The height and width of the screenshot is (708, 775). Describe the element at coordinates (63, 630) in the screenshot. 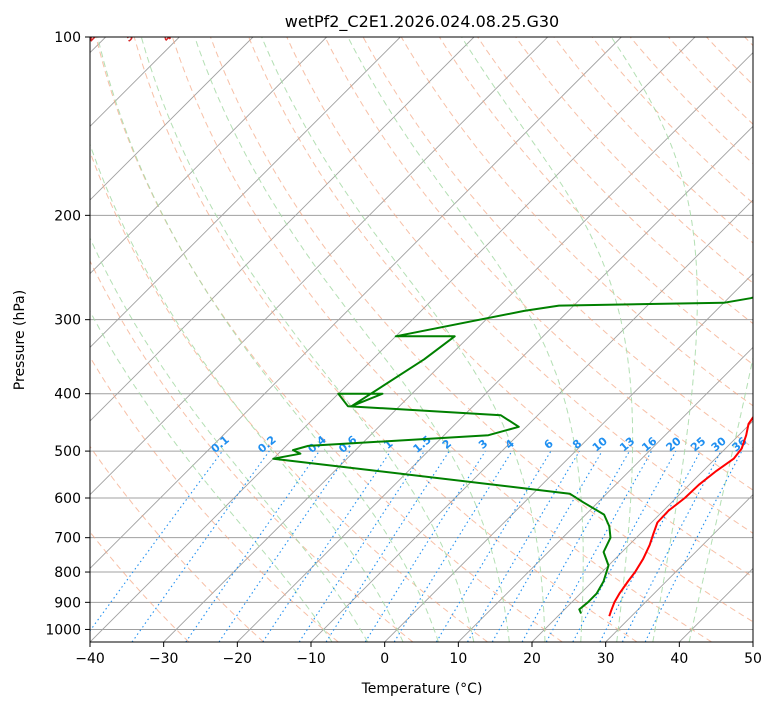

I see `y-tick-label: 1000` at that location.